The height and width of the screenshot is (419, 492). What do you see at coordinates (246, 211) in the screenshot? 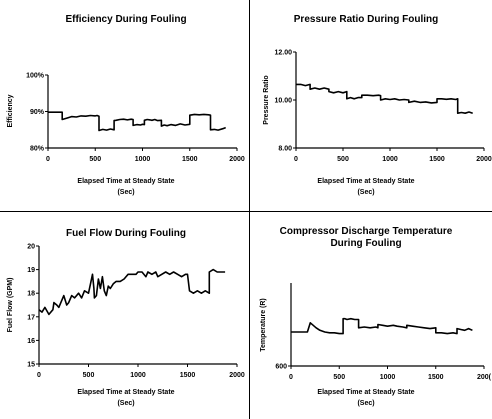
I see `horizontal-divider` at bounding box center [246, 211].